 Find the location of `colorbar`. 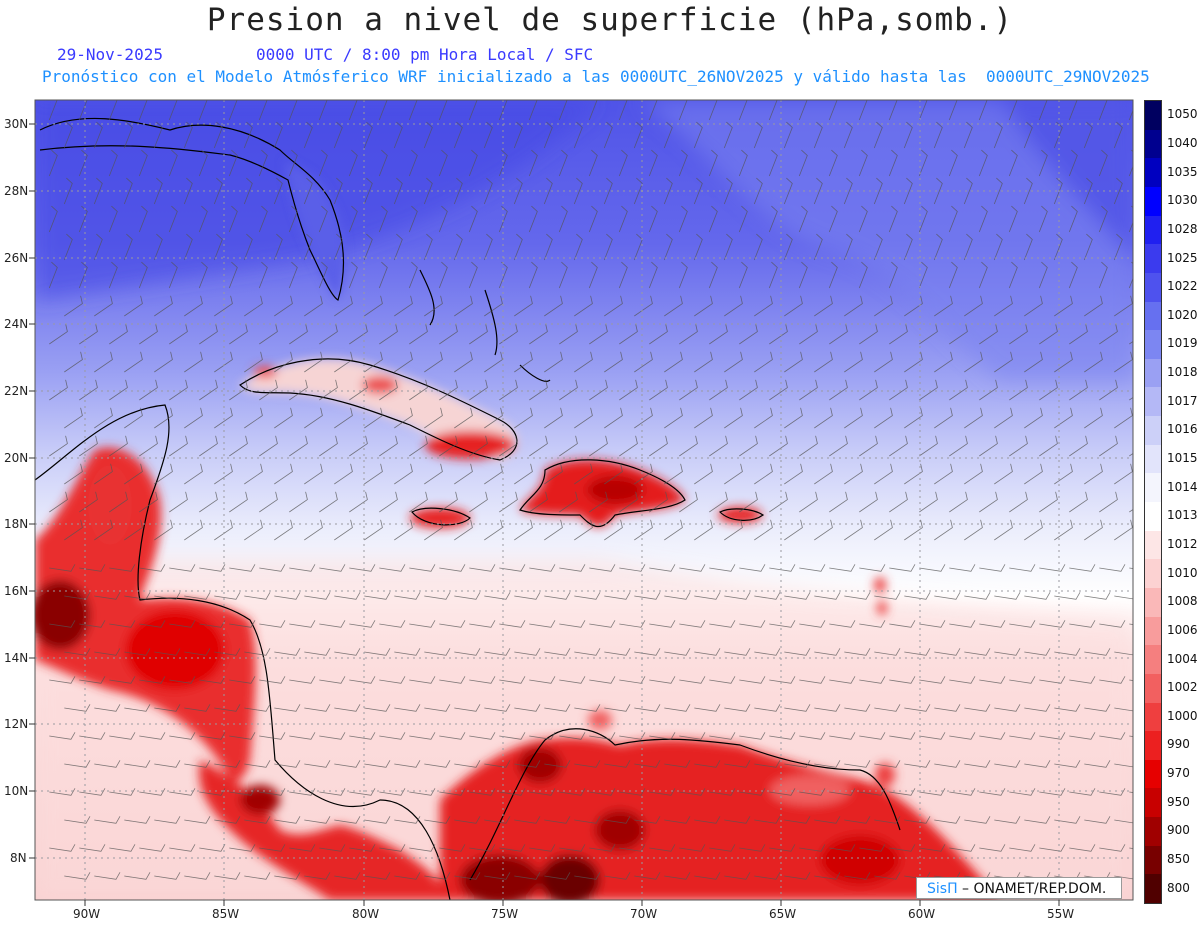

colorbar is located at coordinates (1153, 502).